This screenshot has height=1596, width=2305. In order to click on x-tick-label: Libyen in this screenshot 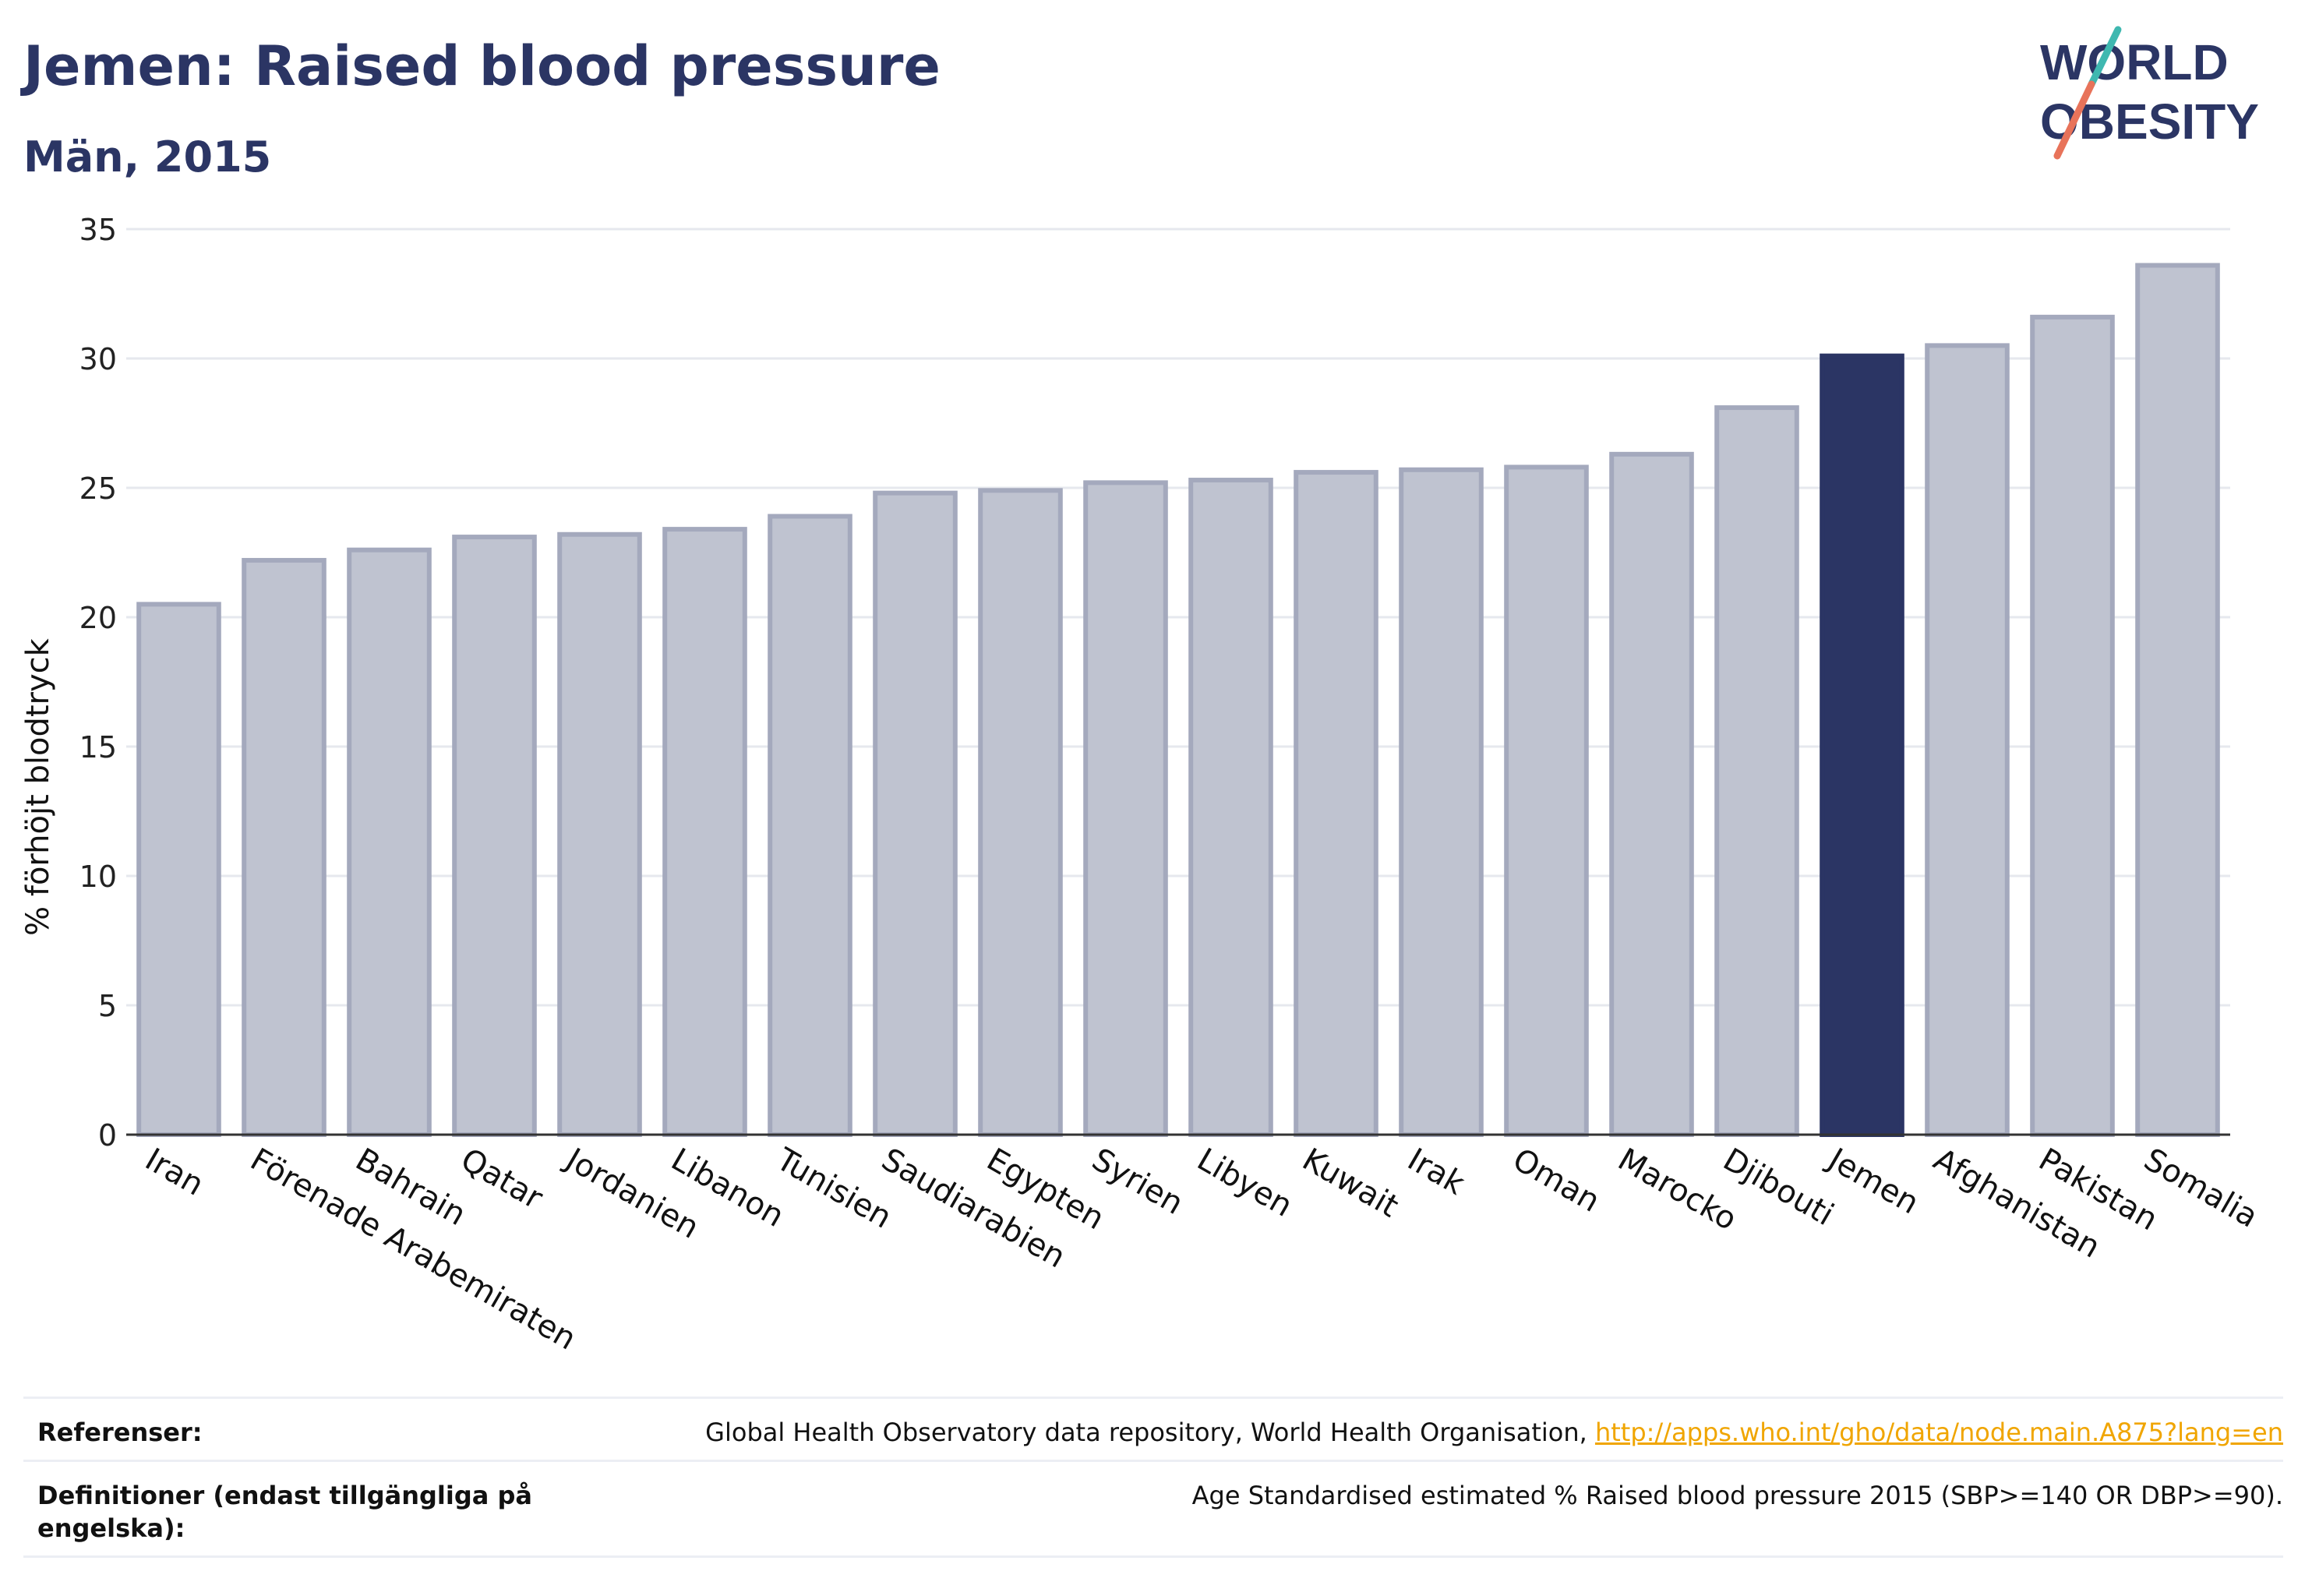, I will do `click(1245, 1183)`.